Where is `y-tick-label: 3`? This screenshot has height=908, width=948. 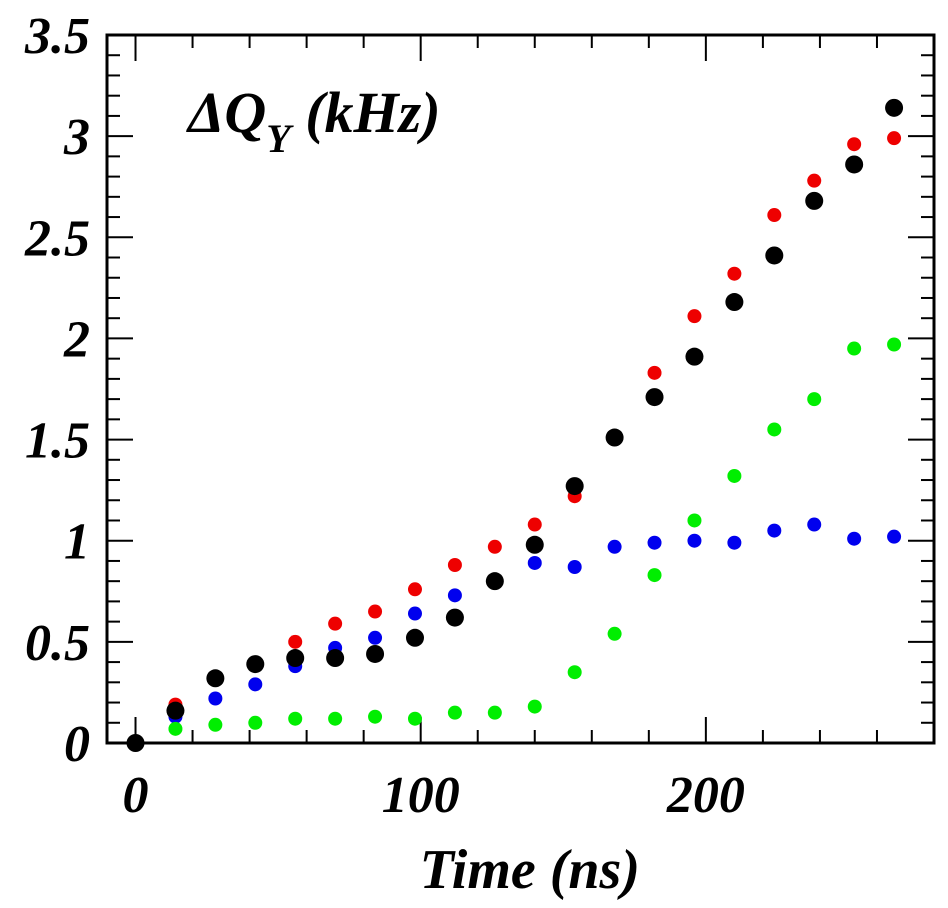 y-tick-label: 3 is located at coordinates (76, 137).